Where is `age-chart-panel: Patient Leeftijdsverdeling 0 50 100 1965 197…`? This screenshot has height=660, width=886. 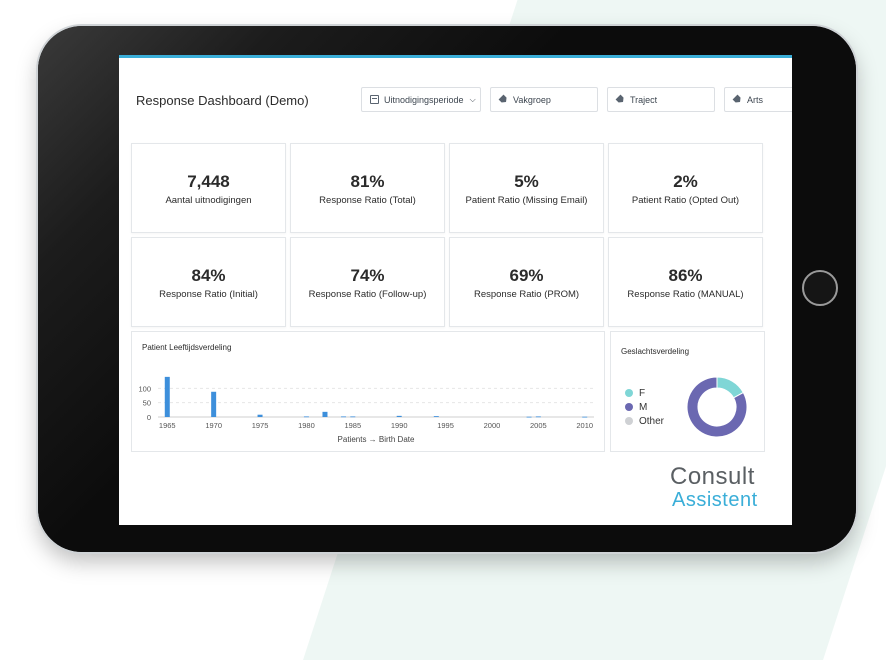 age-chart-panel: Patient Leeftijdsverdeling 0 50 100 1965 197… is located at coordinates (368, 391).